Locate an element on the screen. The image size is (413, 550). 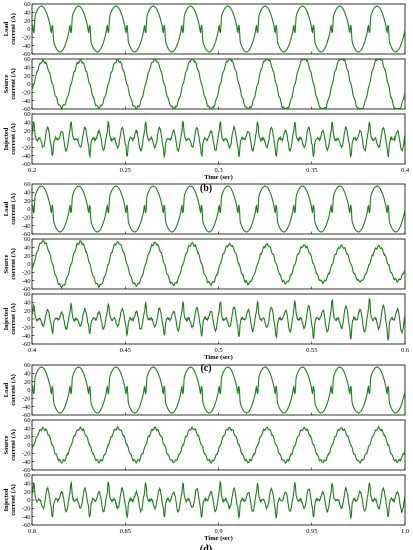
x-tick-label: 0.9 is located at coordinates (218, 531).